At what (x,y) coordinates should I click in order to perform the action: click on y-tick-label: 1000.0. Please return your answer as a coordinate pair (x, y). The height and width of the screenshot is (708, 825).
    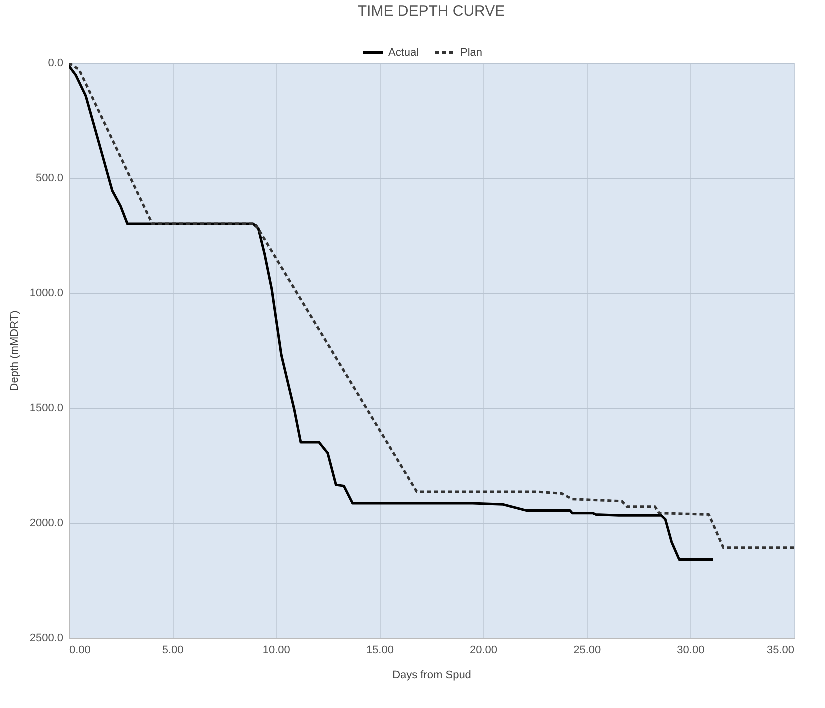
    Looking at the image, I should click on (47, 294).